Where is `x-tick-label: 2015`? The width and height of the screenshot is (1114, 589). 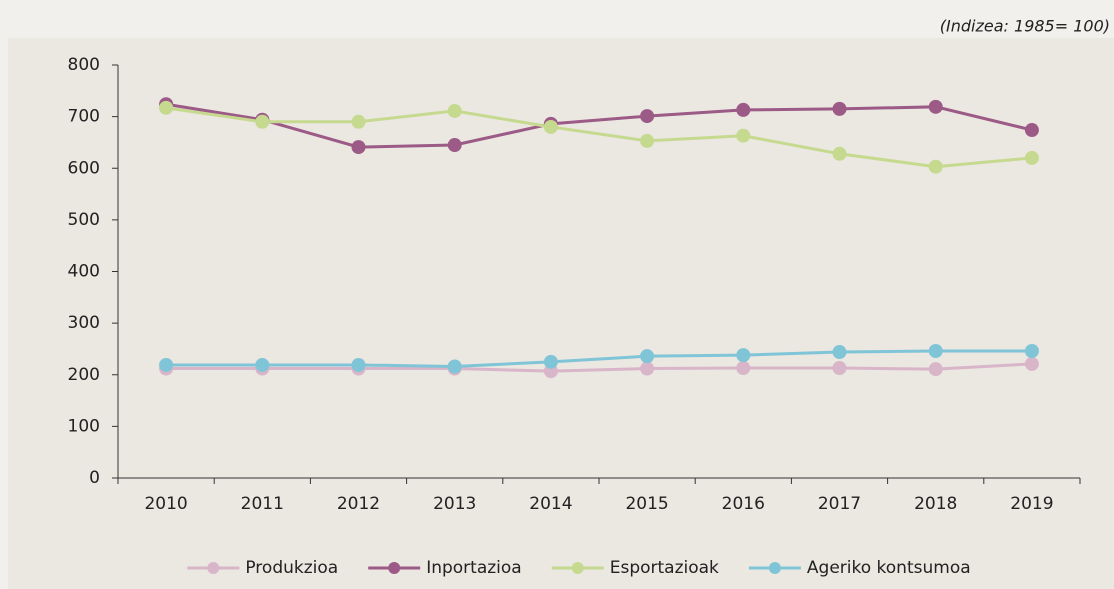
x-tick-label: 2015 is located at coordinates (646, 504).